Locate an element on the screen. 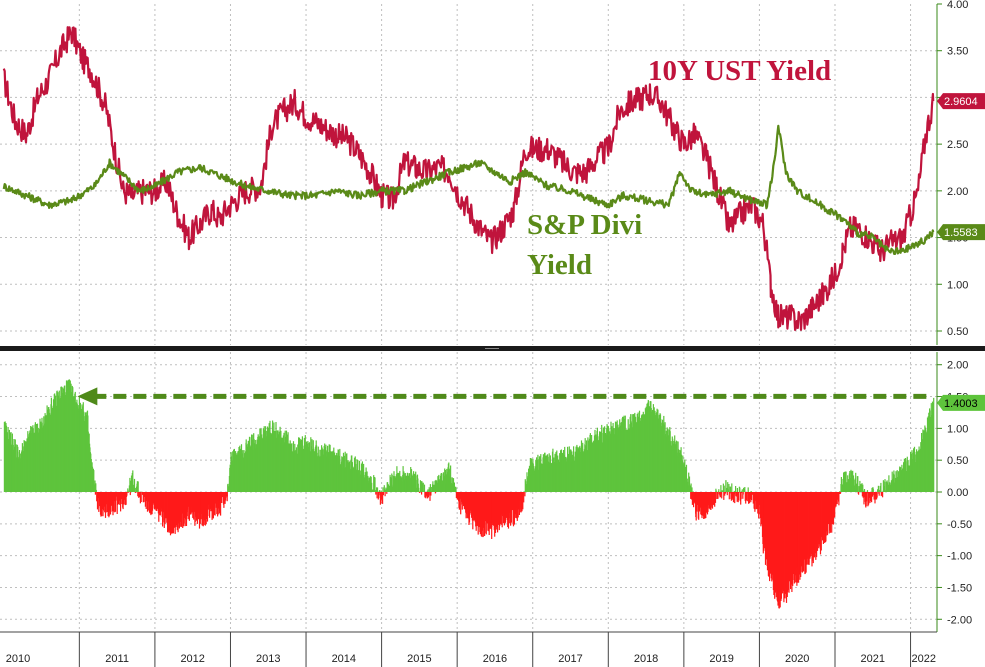 The width and height of the screenshot is (985, 667). x-axis-year-label: 2017 is located at coordinates (570, 659).